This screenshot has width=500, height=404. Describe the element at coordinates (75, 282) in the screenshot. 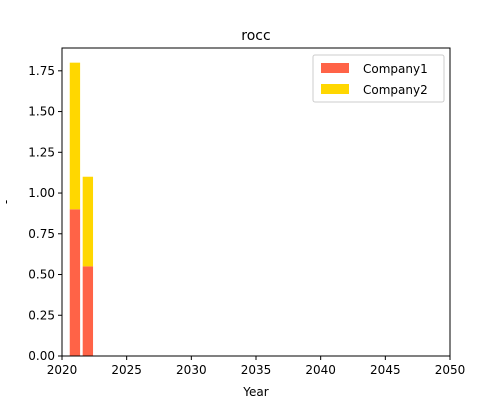

I see `bar-1-2021` at that location.